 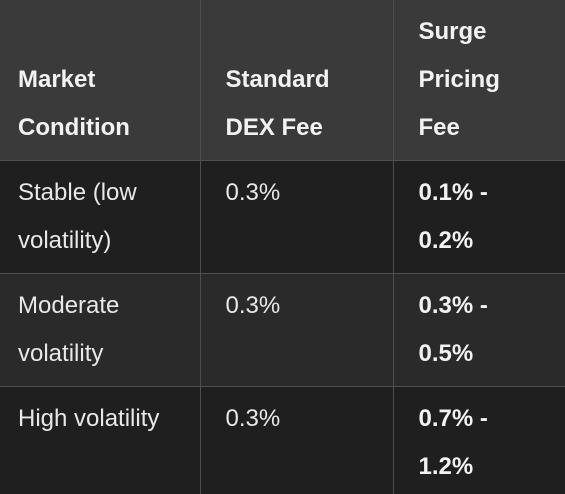 What do you see at coordinates (100, 330) in the screenshot?
I see `table-cell: Moderate volatility` at bounding box center [100, 330].